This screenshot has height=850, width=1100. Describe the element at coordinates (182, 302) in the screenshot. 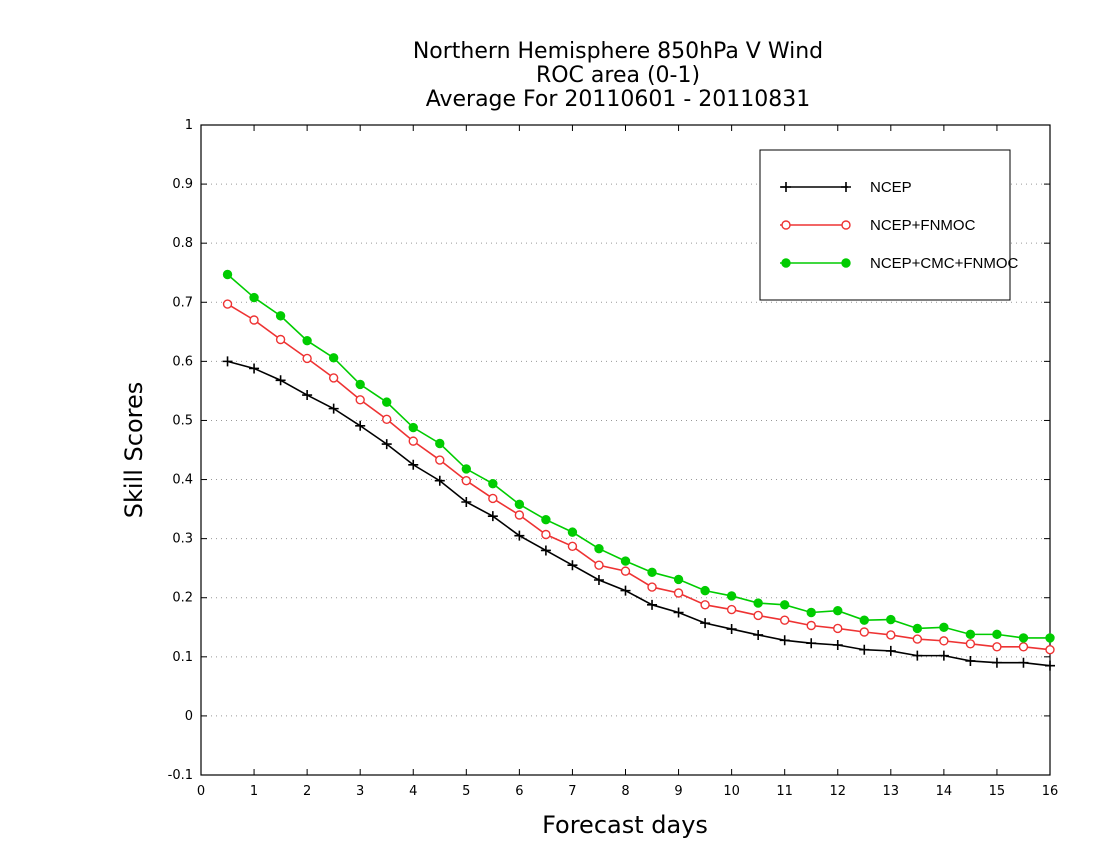

I see `y-tick-label: 0.7` at that location.